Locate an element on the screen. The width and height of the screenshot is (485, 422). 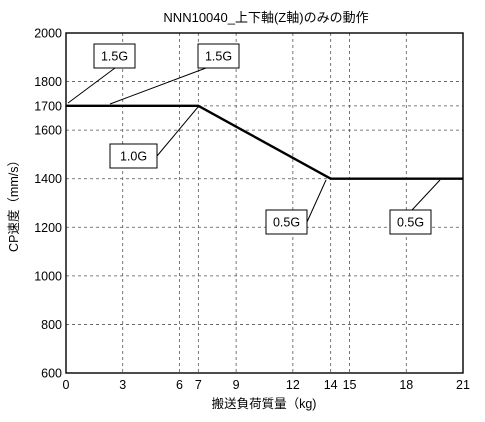
y-tick-label: 1000 is located at coordinates (48, 276).